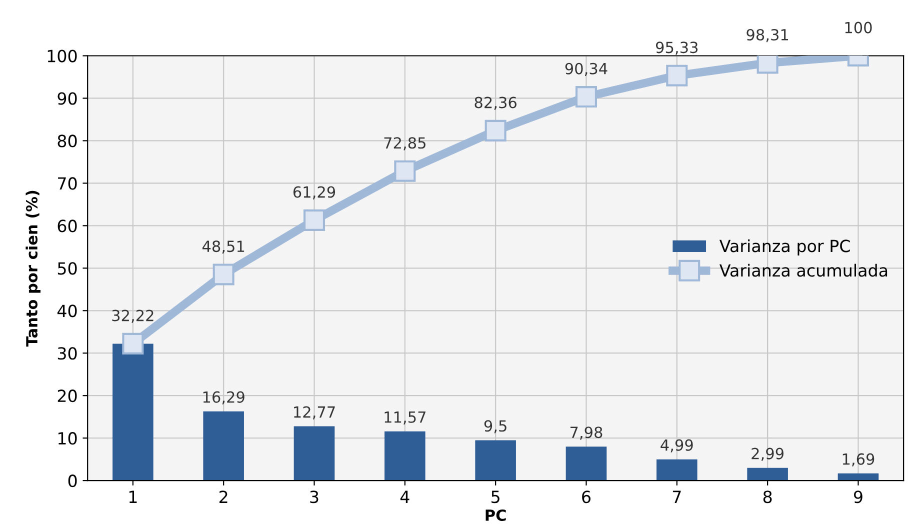 The image size is (922, 531). What do you see at coordinates (676, 496) in the screenshot?
I see `x-tick-label: 7` at bounding box center [676, 496].